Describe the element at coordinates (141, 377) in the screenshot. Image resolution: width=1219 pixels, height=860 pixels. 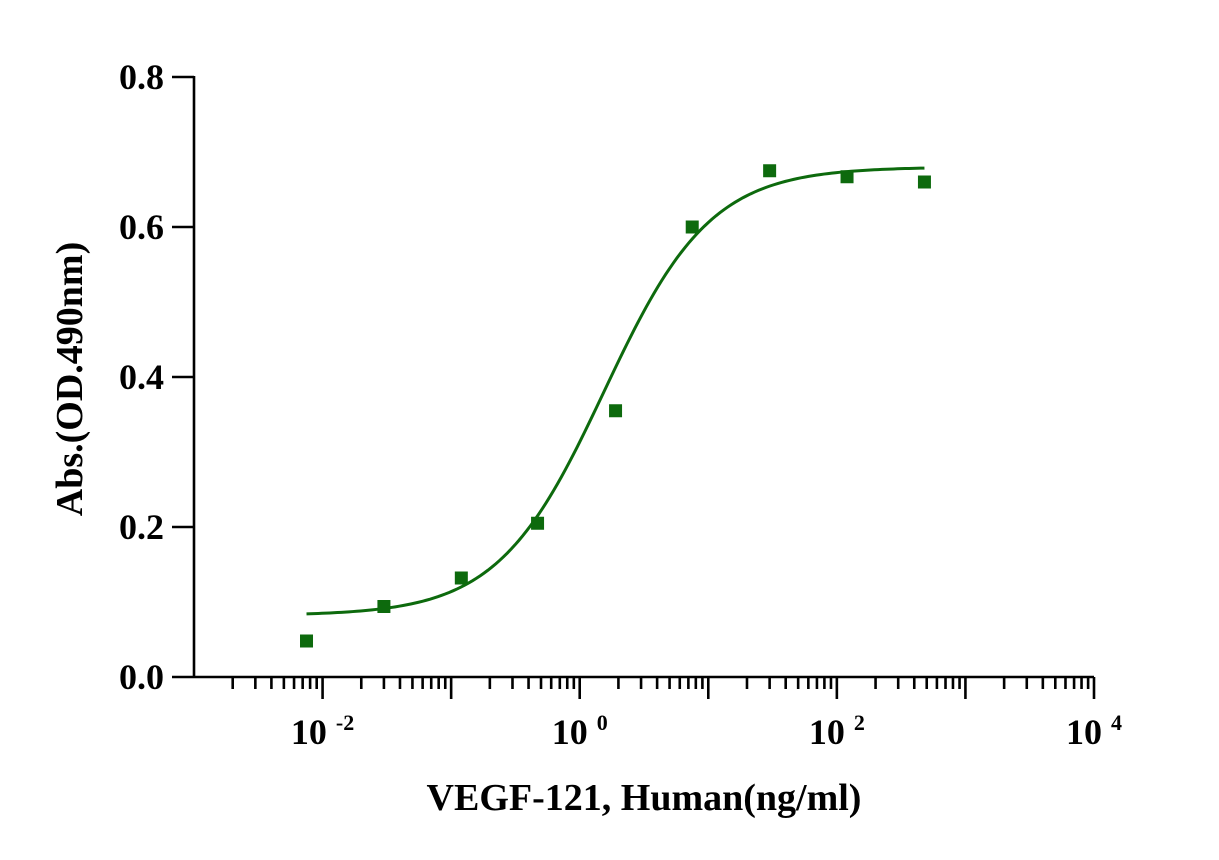
I see `y-tick-label: 0.4` at that location.